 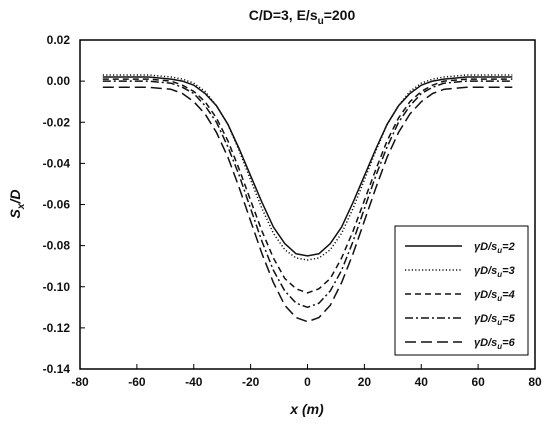 I want to click on chart-title-sub: u, so click(x=321, y=21).